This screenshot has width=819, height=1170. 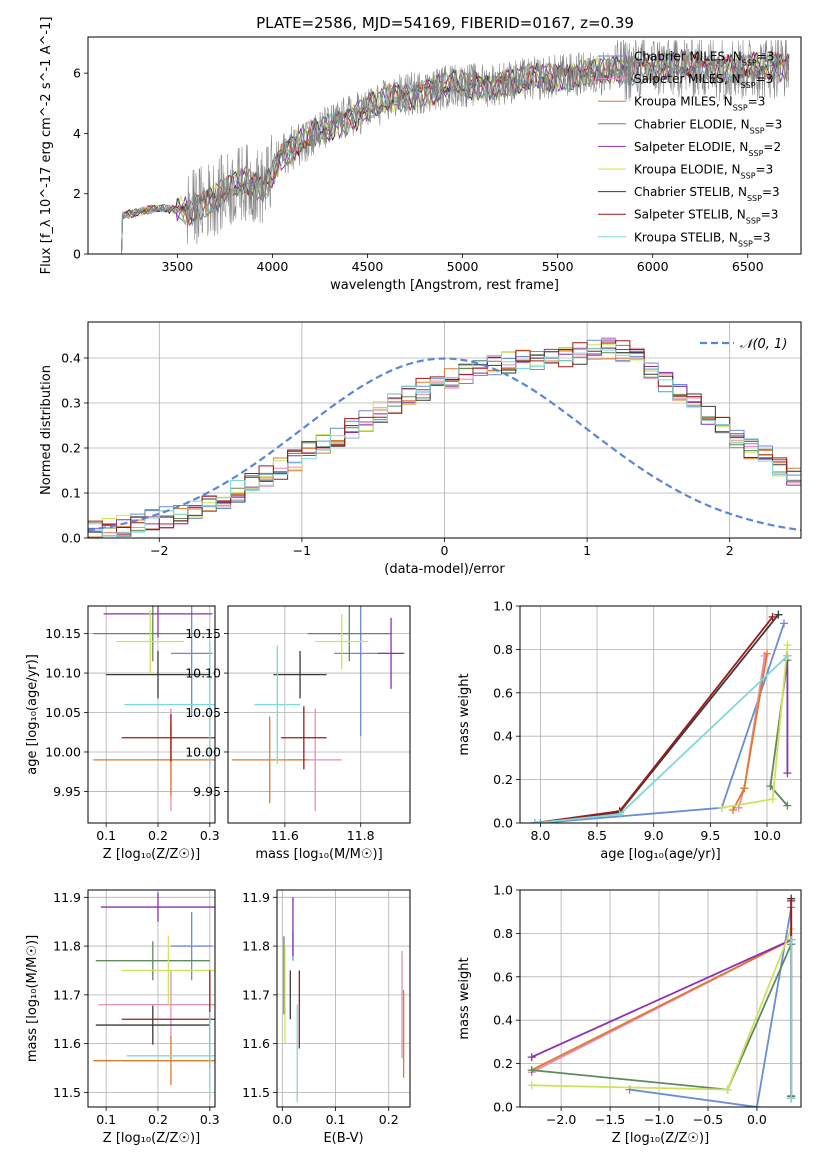 I want to click on x-tick-label: 9.5, so click(x=710, y=835).